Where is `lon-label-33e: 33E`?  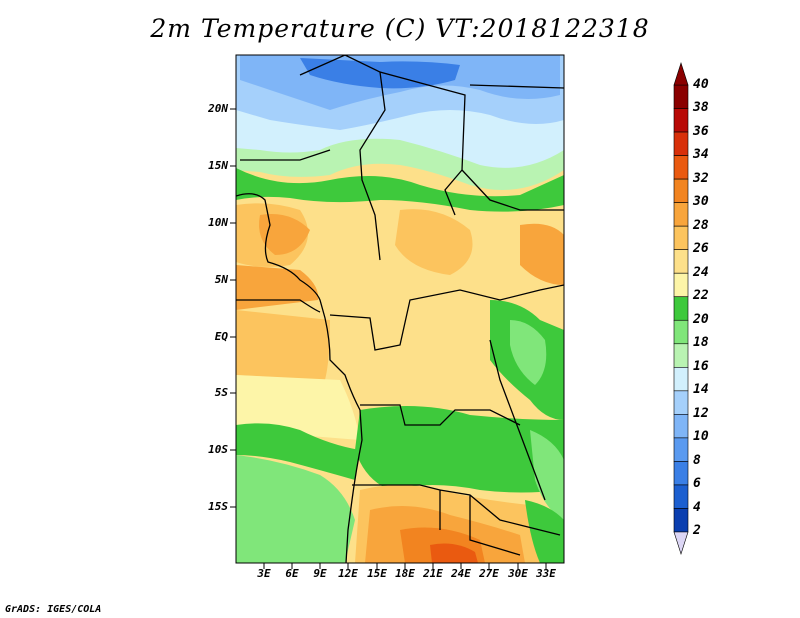
lon-label-33e: 33E is located at coordinates (546, 573).